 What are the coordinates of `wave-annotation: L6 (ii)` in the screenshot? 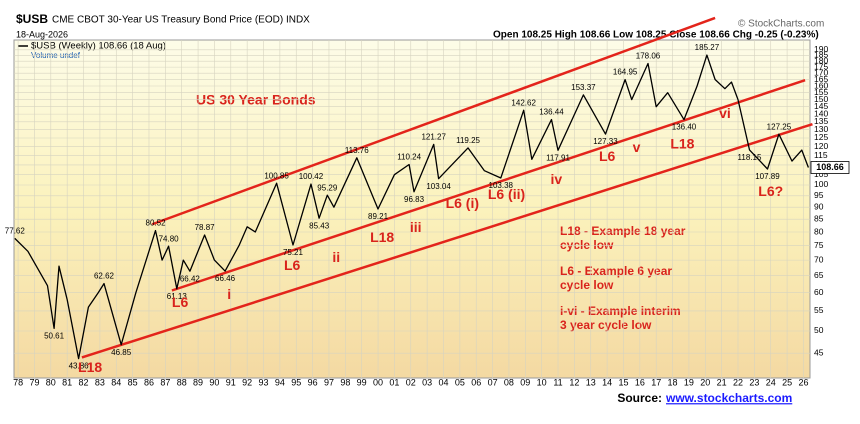 It's located at (506, 194).